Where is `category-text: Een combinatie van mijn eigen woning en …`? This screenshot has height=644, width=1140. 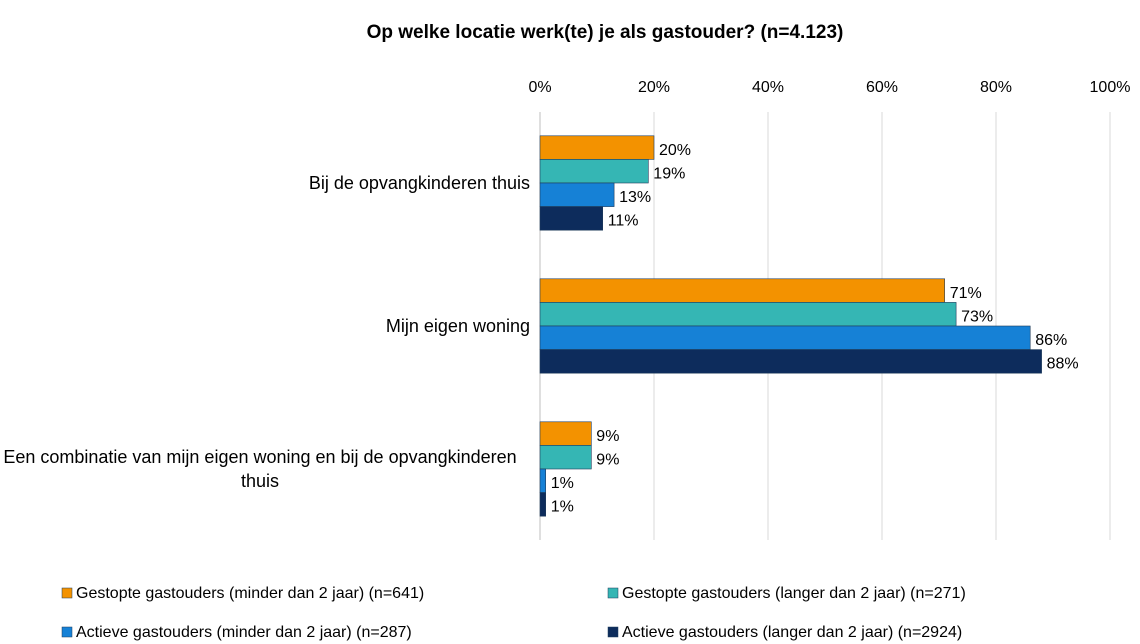
category-text: Een combinatie van mijn eigen woning en … is located at coordinates (260, 469).